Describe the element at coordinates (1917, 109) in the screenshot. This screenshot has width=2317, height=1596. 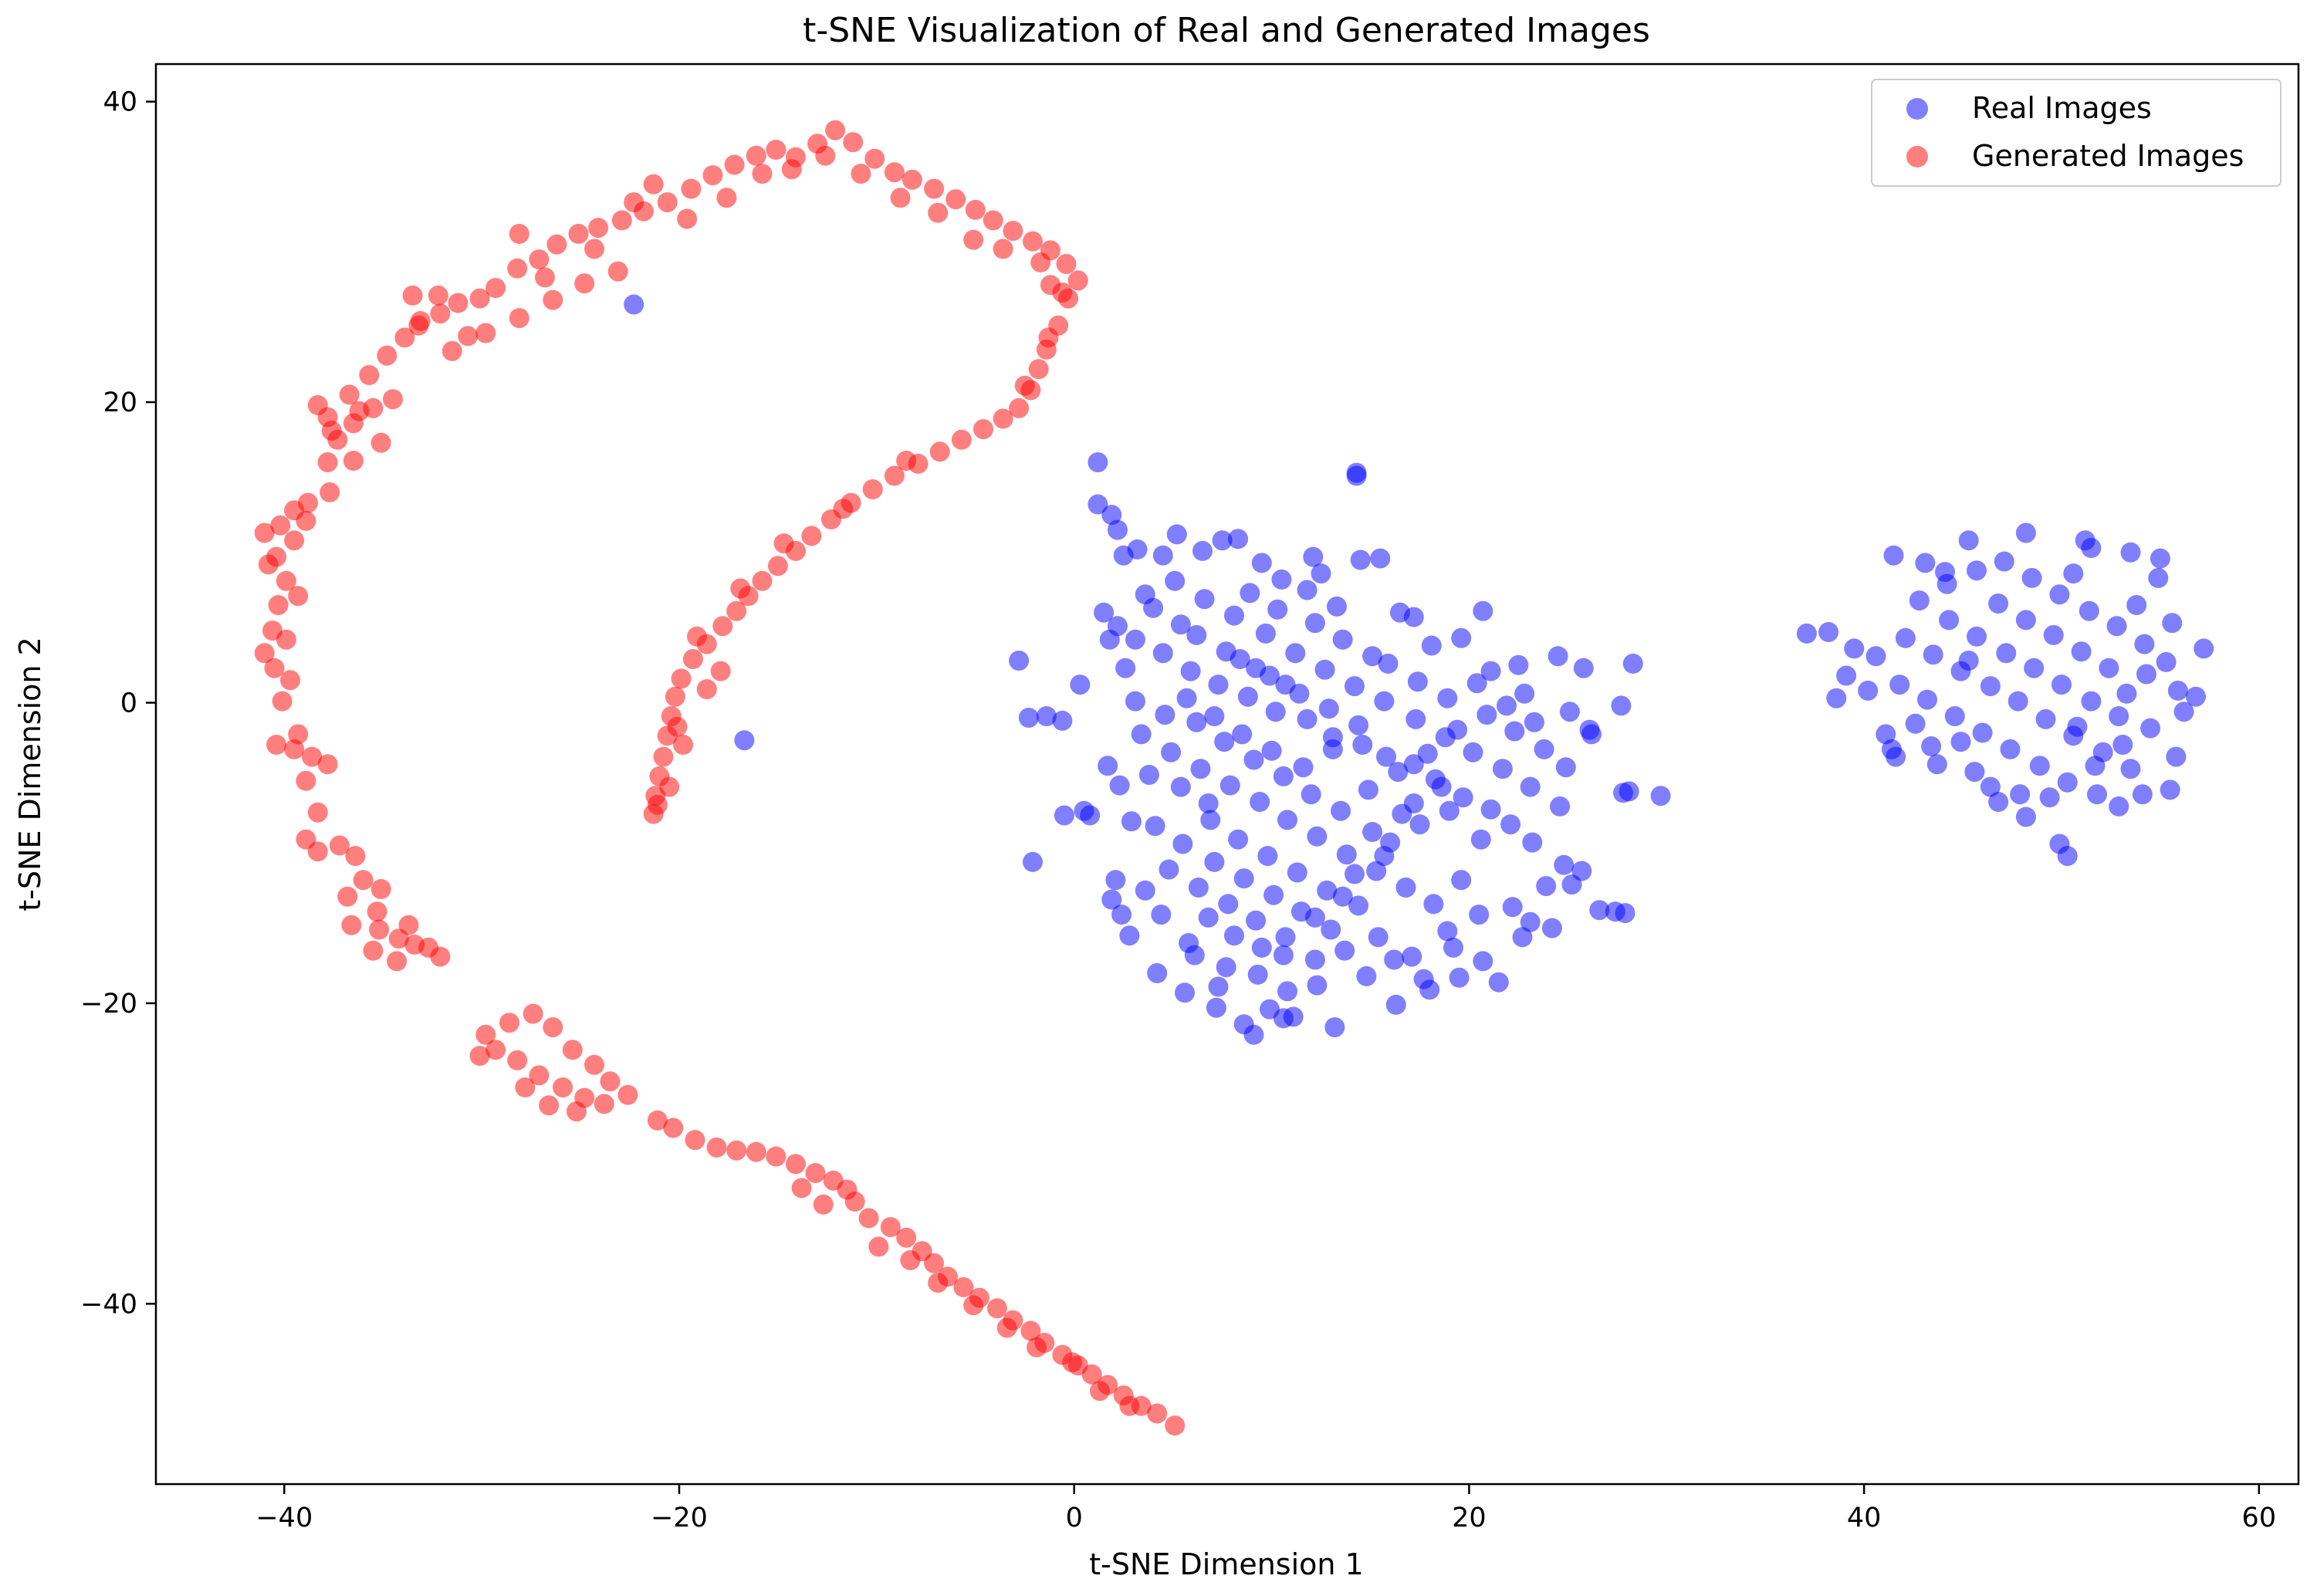
I see `legend-marker-real-images` at that location.